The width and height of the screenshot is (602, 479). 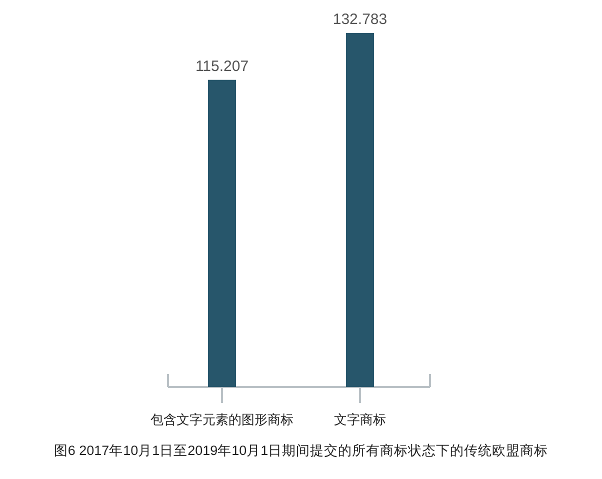 What do you see at coordinates (222, 66) in the screenshot?
I see `data-label: 115.207` at bounding box center [222, 66].